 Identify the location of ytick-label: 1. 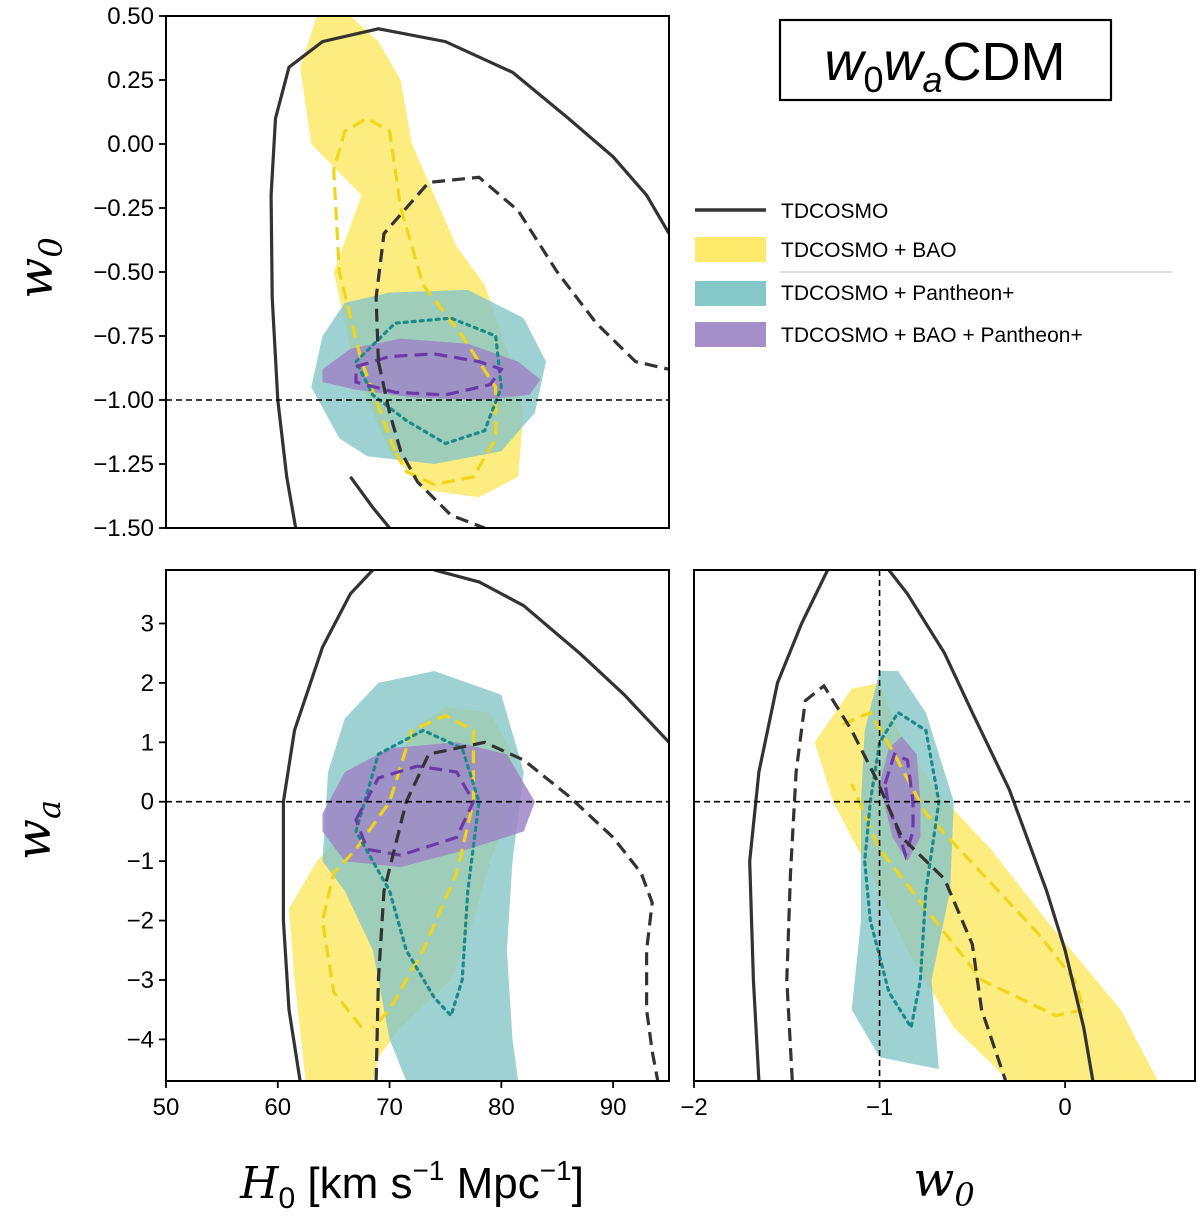
(147, 742).